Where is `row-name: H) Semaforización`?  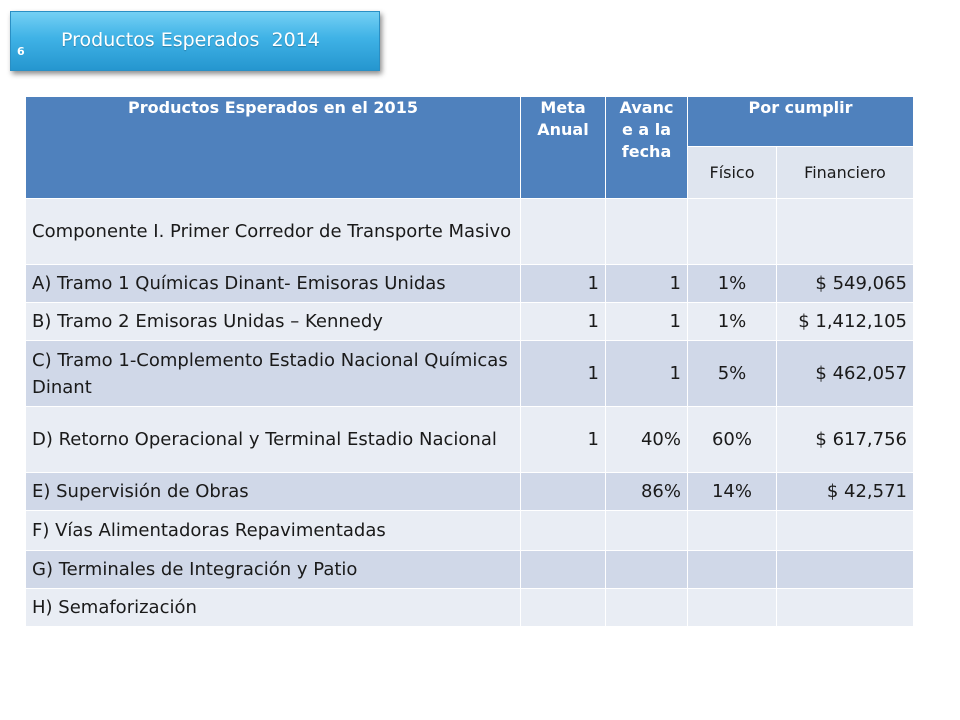
row-name: H) Semaforización is located at coordinates (273, 607).